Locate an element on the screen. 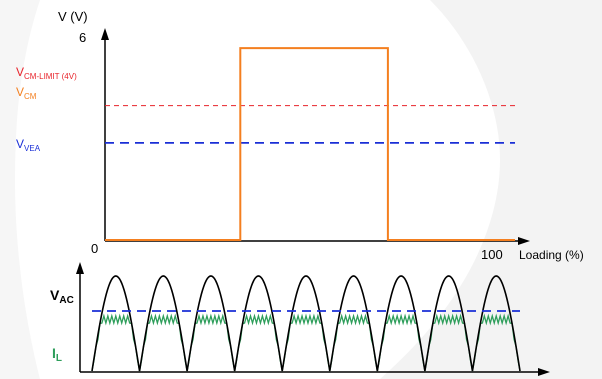 This screenshot has width=602, height=379. vvea-legend-main: V is located at coordinates (20, 144).